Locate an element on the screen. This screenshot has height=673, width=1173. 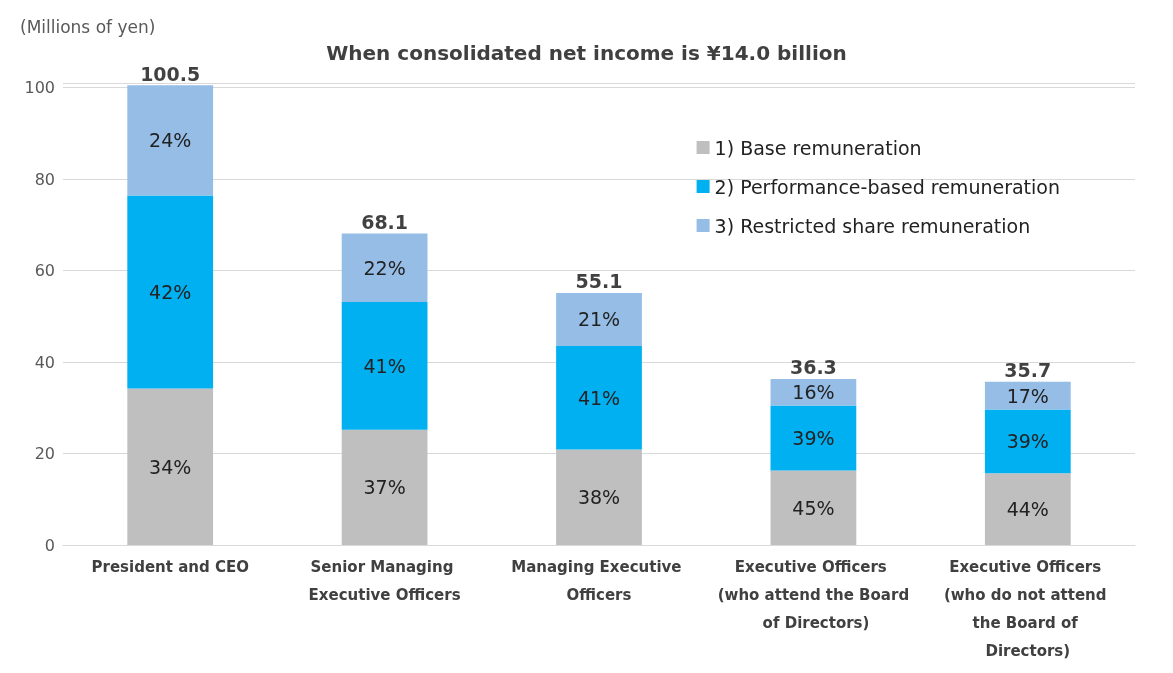
annotation: 42% is located at coordinates (170, 292).